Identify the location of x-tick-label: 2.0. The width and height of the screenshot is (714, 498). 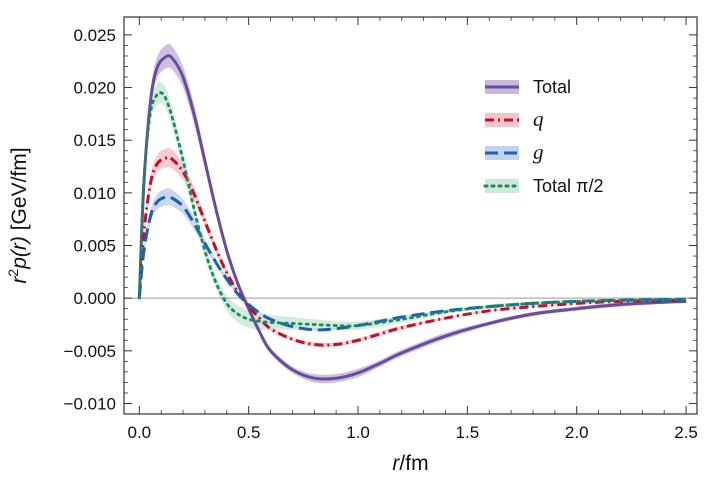
(577, 432).